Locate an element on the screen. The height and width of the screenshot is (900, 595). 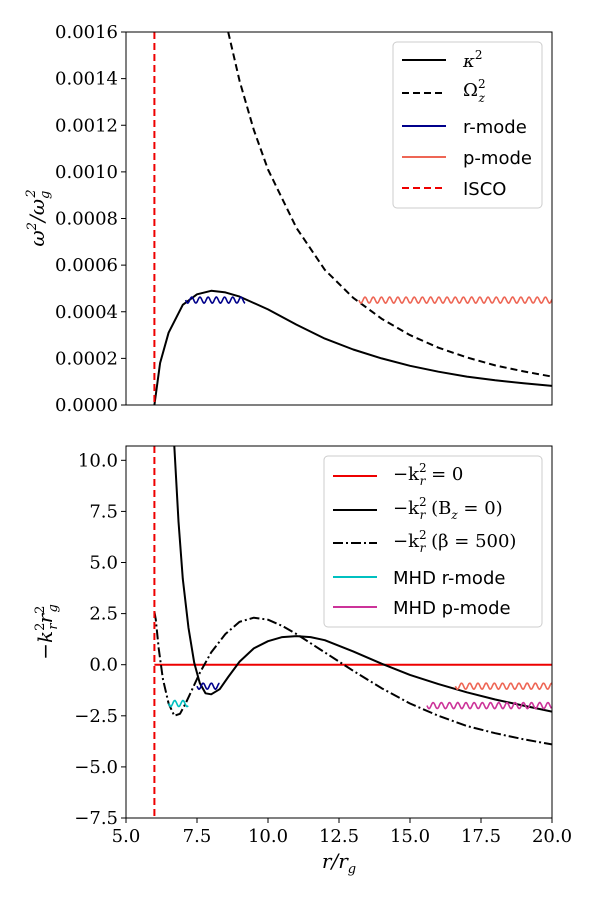
legend-entry-k-bz: −k2 r (Bz = 0) is located at coordinates (418, 508).